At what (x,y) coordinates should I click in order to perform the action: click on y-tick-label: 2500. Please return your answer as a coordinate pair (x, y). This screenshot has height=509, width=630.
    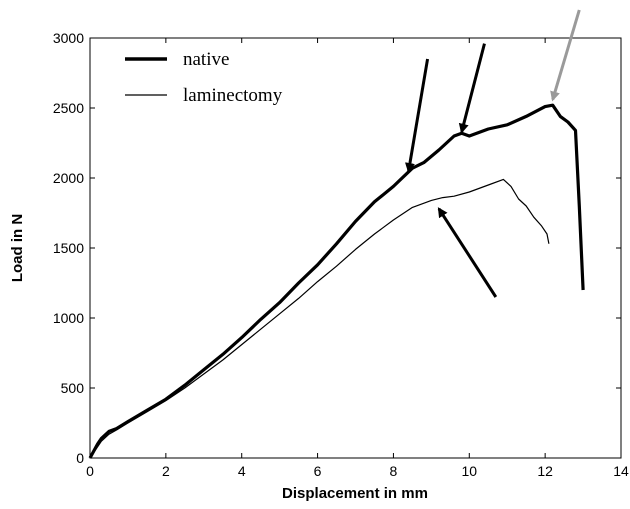
    Looking at the image, I should click on (68, 108).